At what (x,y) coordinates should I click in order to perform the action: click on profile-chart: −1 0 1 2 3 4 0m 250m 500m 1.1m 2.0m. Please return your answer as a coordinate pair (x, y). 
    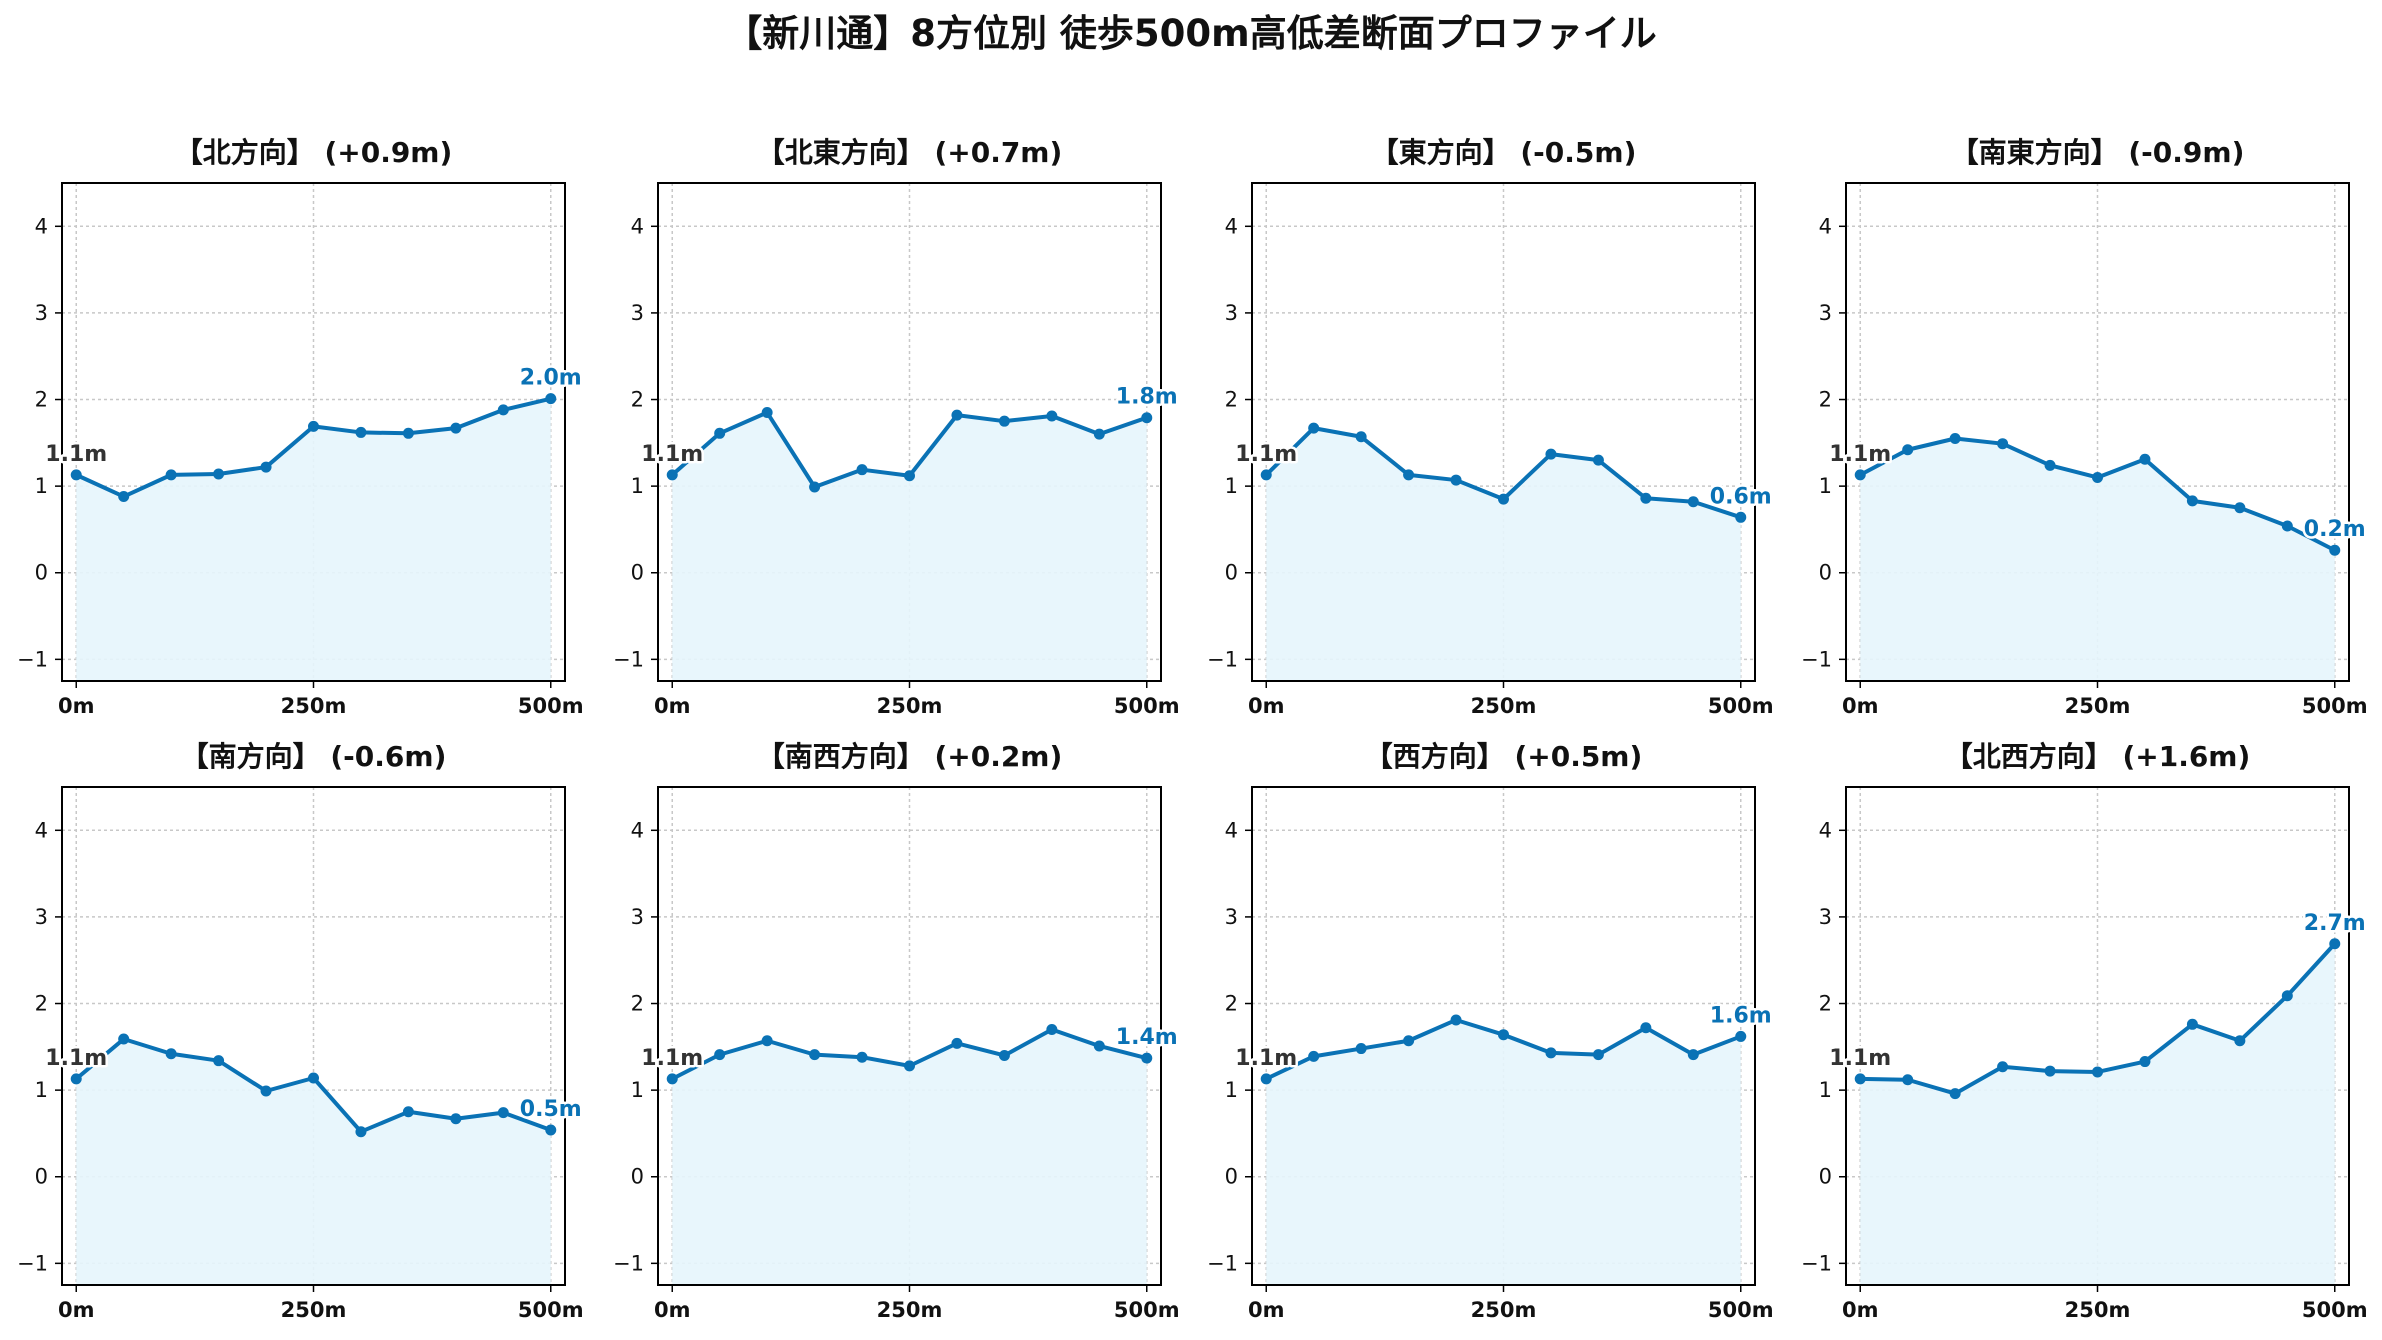
    Looking at the image, I should click on (300, 450).